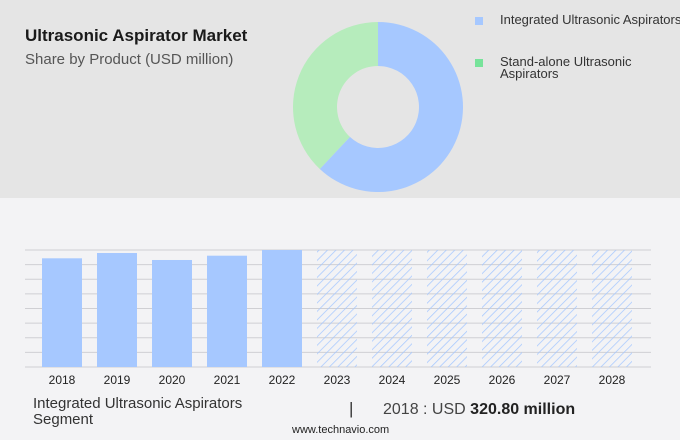 This screenshot has width=680, height=440. I want to click on legend-swatch-integrated, so click(479, 21).